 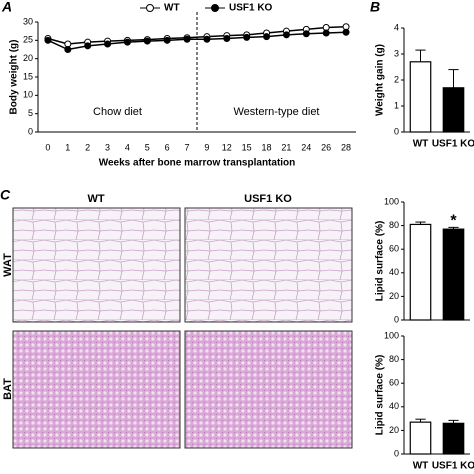 I want to click on column-label: USF1 KO, so click(x=268, y=199).